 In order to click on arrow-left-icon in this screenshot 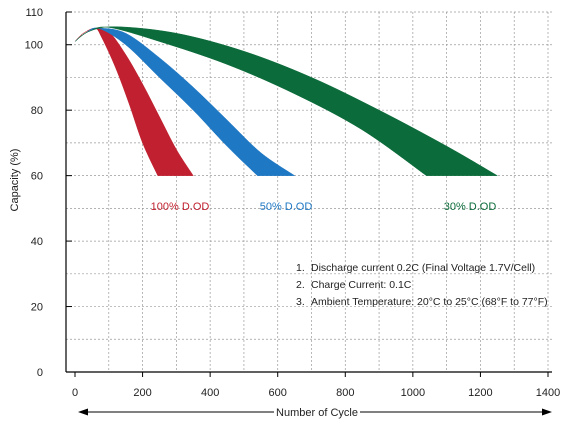, I will do `click(83, 412)`.